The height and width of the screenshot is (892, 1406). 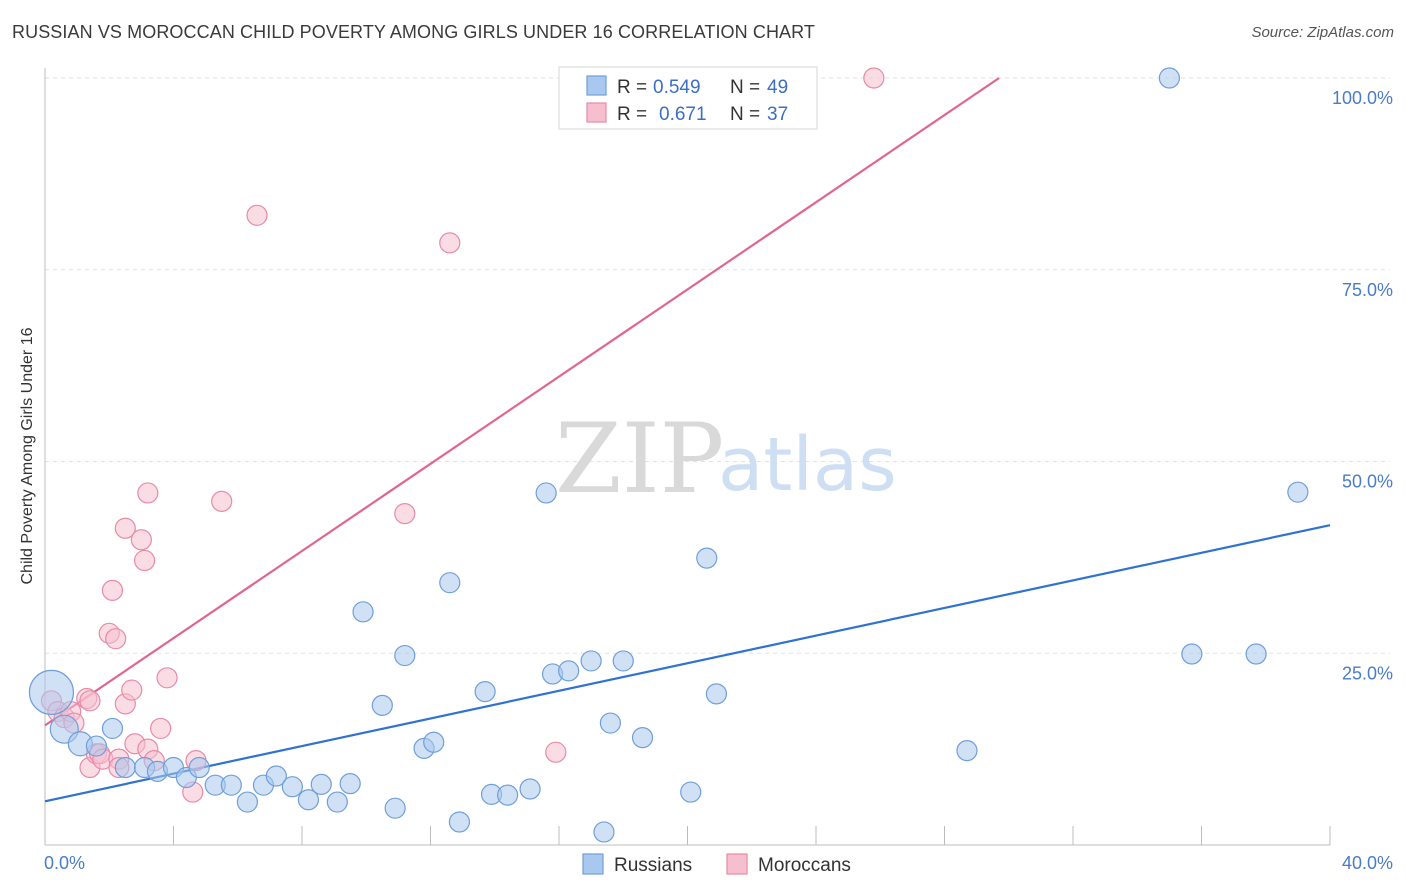 I want to click on y-tick-label: 25.0%, so click(x=1367, y=673).